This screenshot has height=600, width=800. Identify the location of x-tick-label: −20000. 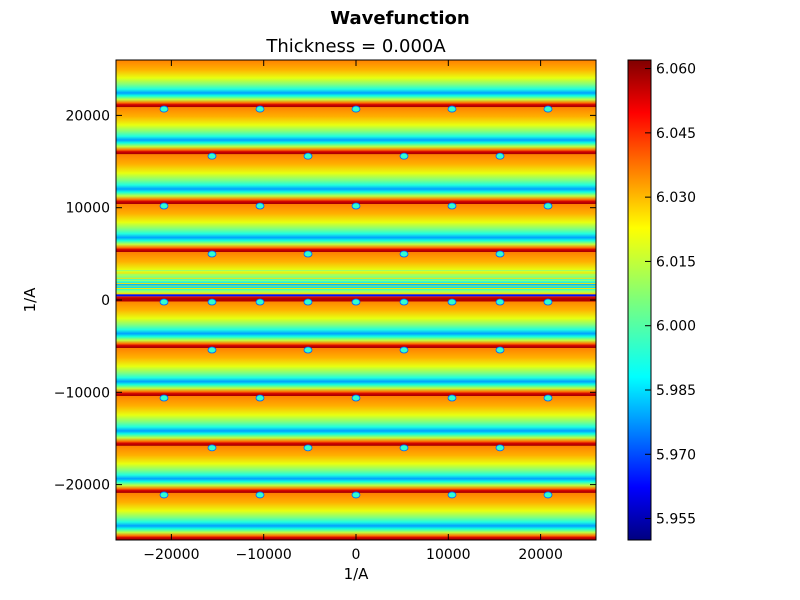
(171, 555).